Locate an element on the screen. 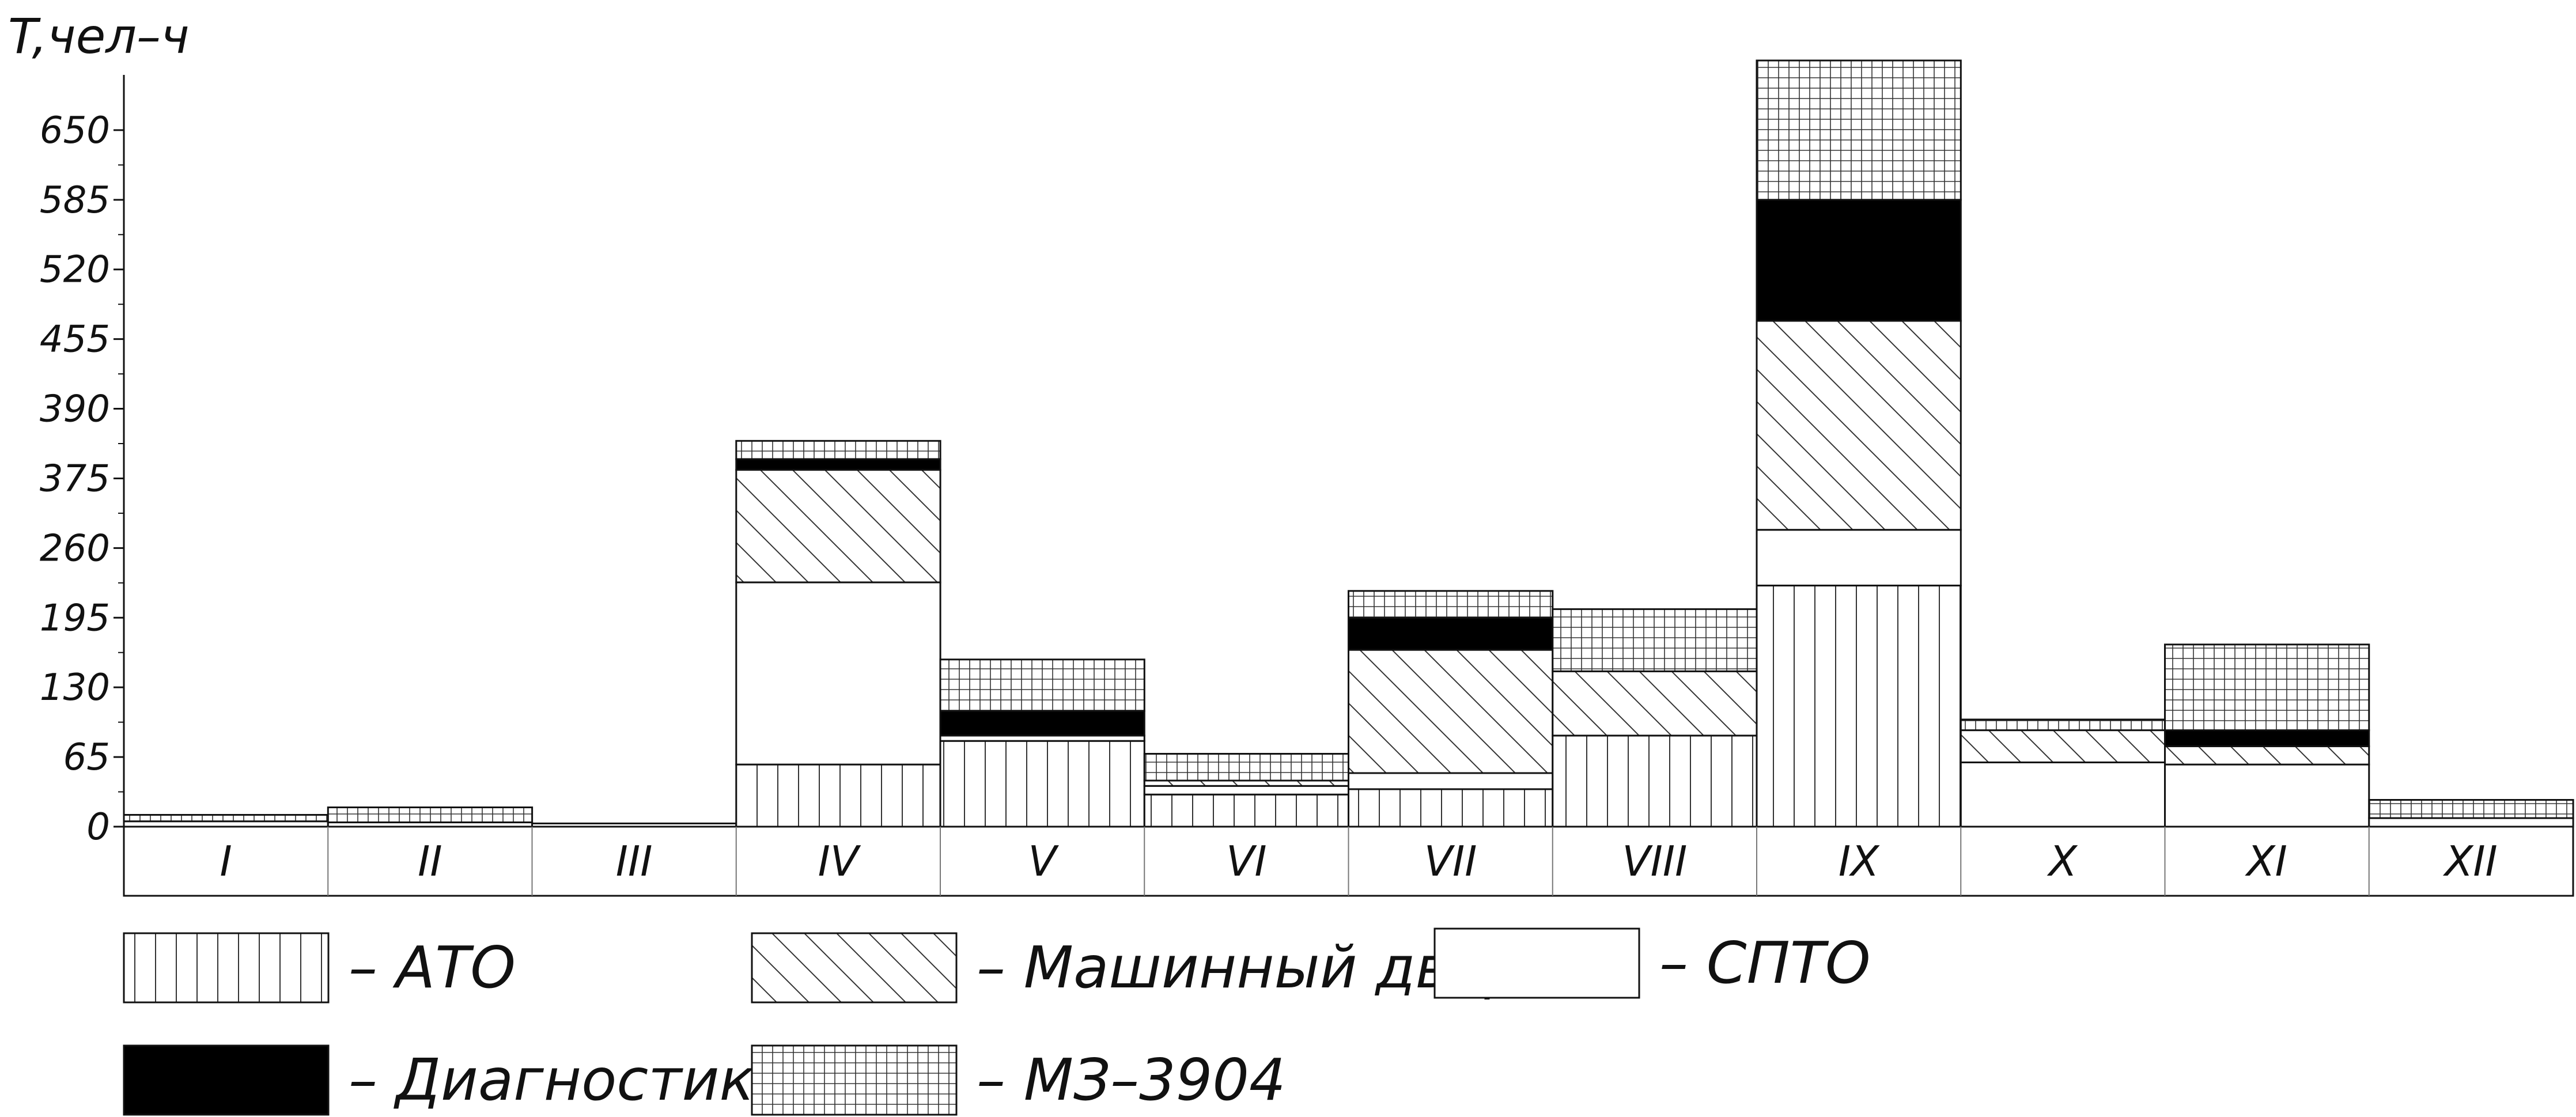 This screenshot has height=1117, width=2576. y-tick-label: 260 is located at coordinates (75, 548).